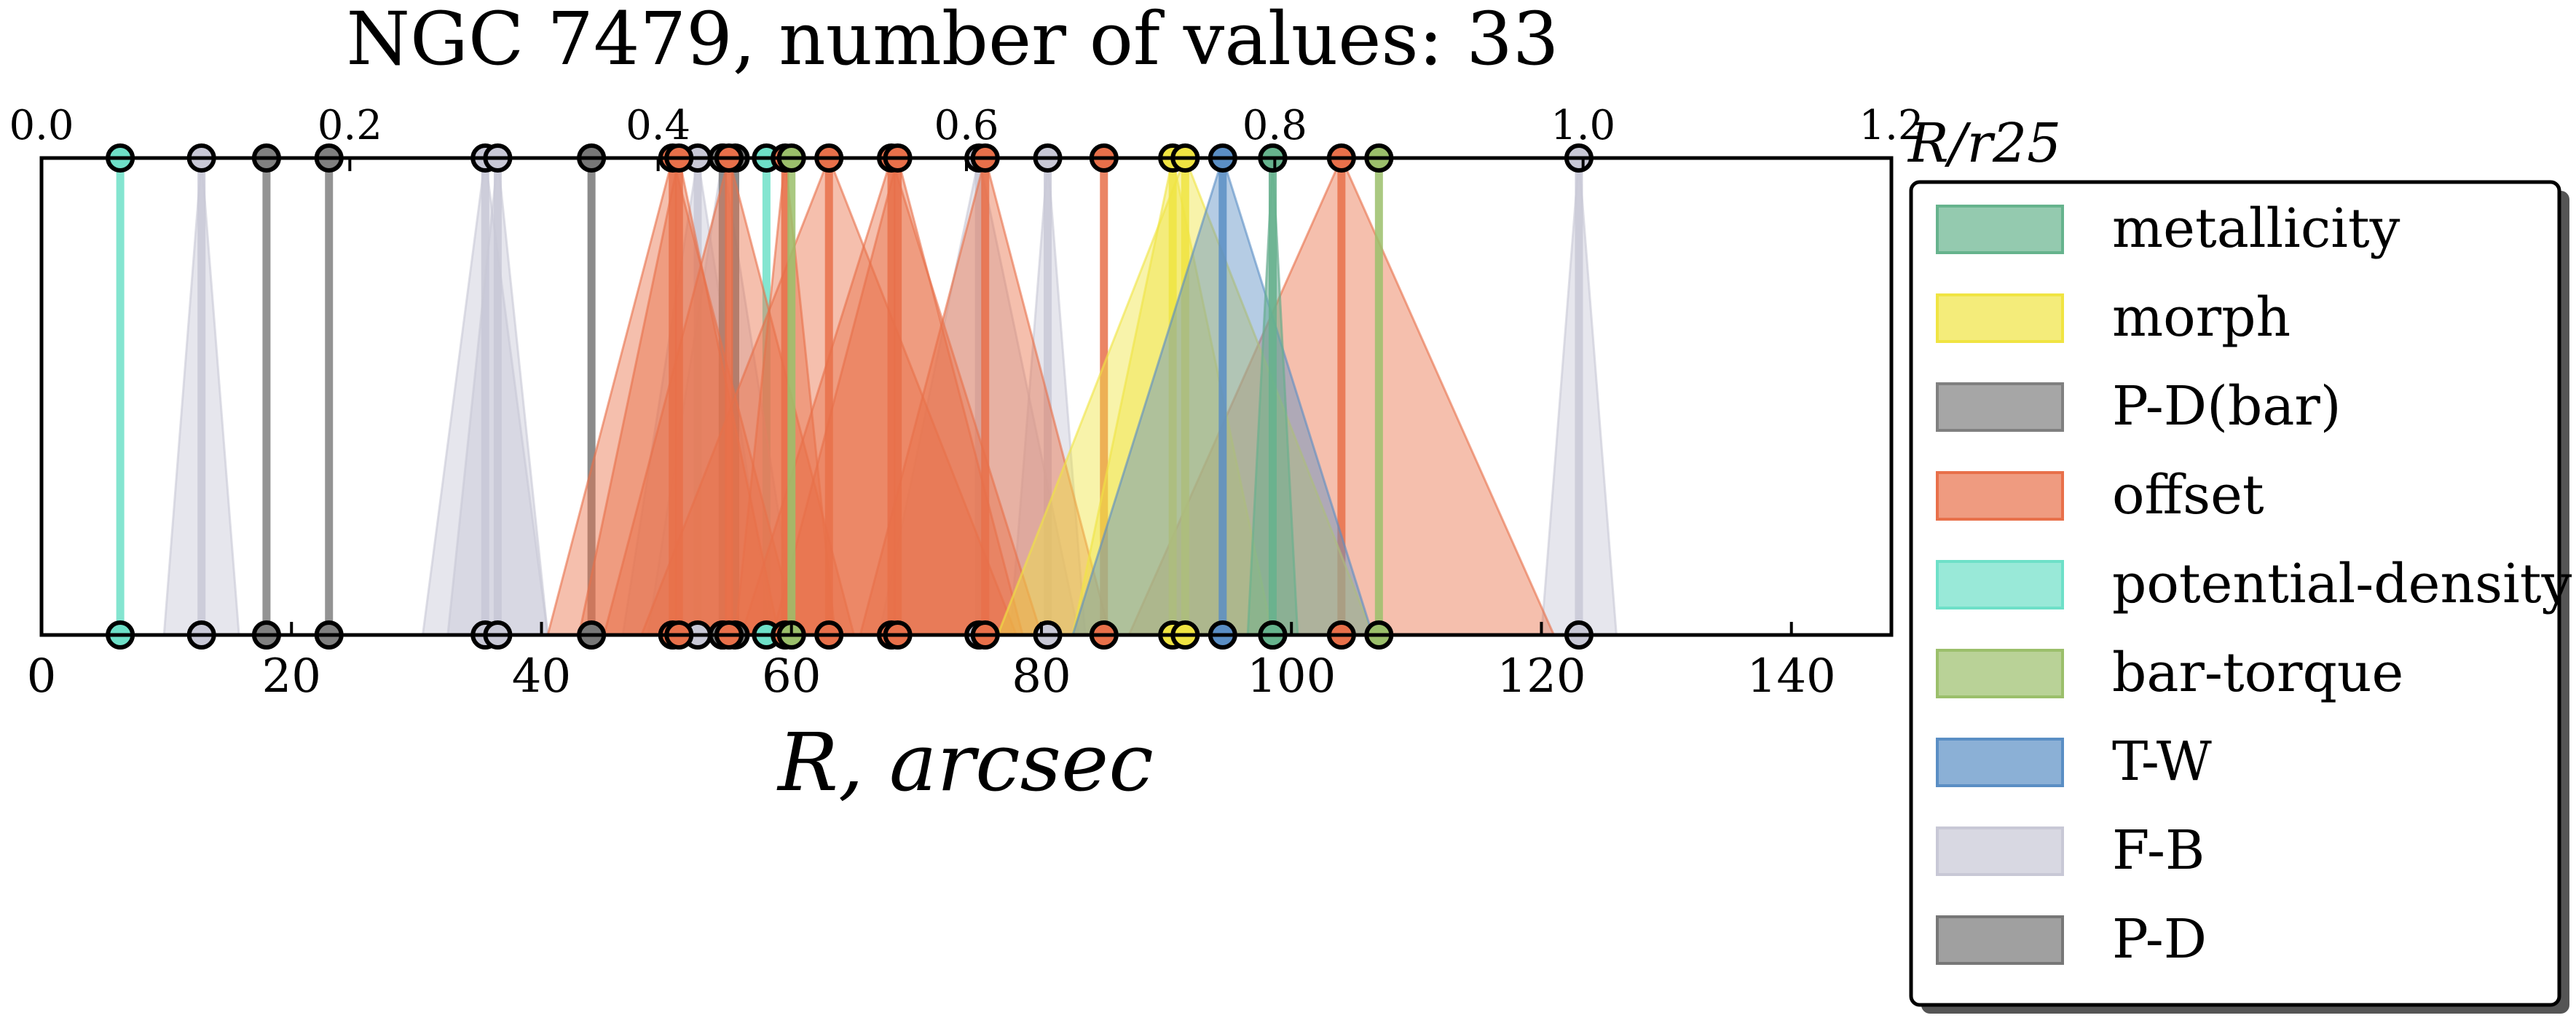  I want to click on top-tick-label: 1.2, so click(1891, 126).